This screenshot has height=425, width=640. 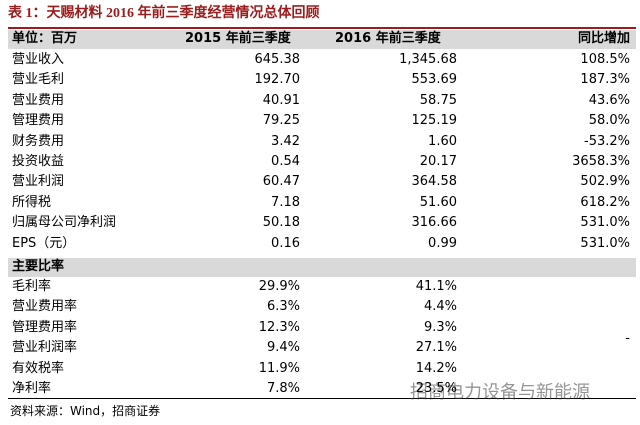 I want to click on header-bg, so click(x=322, y=39).